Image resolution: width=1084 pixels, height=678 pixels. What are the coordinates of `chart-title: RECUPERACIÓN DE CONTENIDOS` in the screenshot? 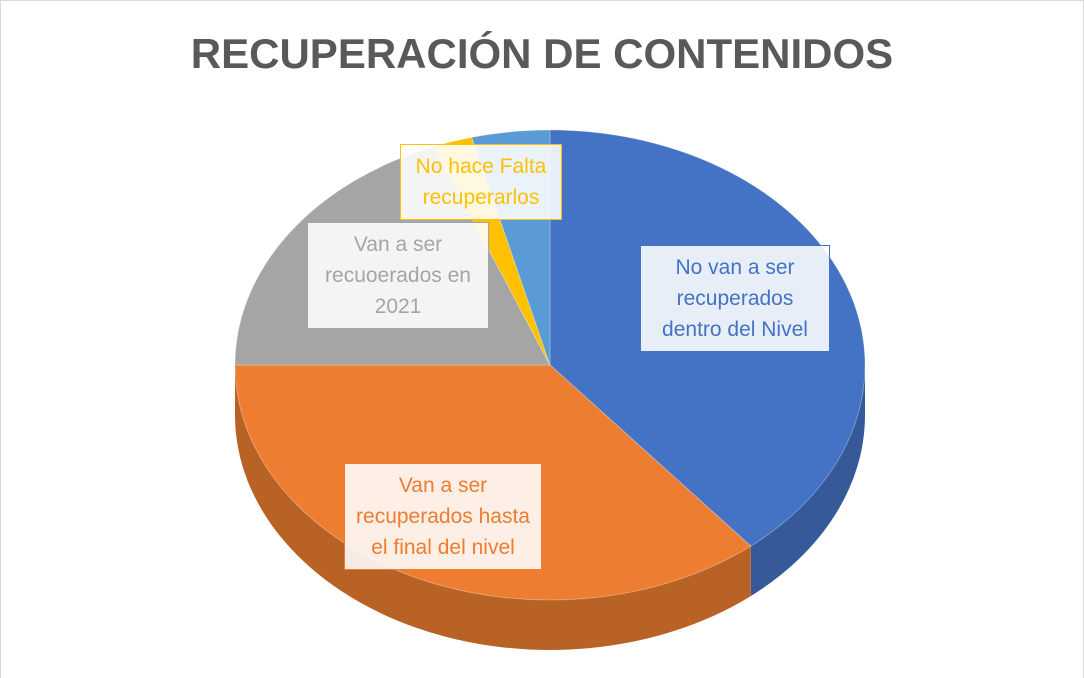 It's located at (542, 53).